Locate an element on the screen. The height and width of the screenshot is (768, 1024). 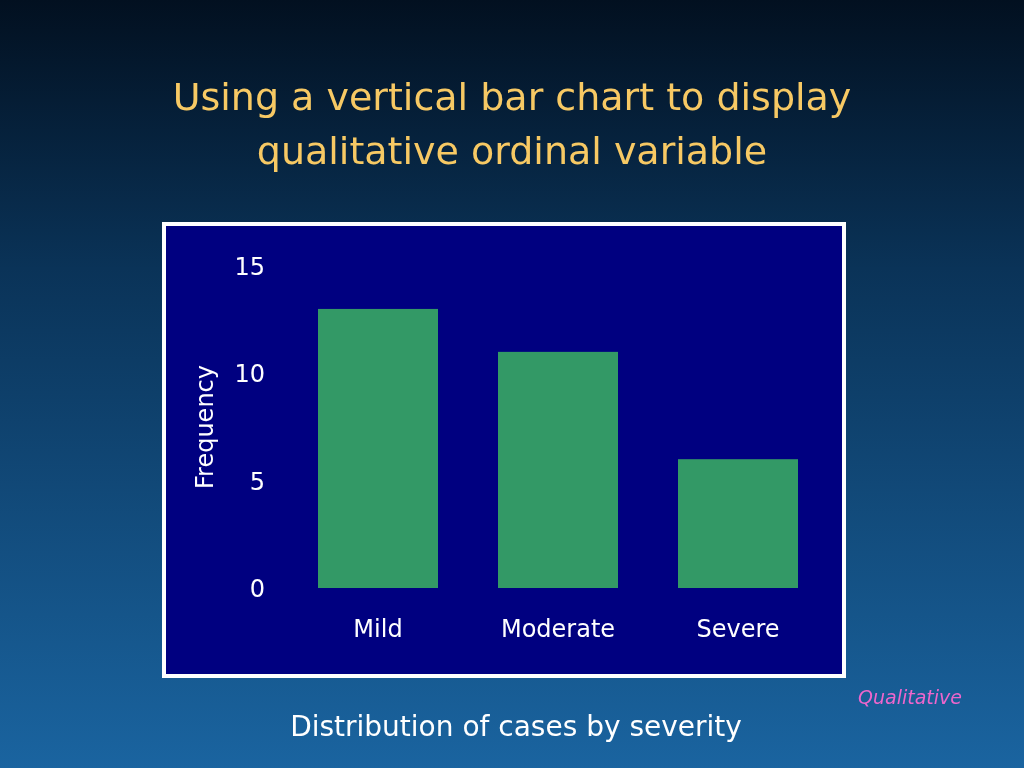
x-tick-label: Severe is located at coordinates (738, 629).